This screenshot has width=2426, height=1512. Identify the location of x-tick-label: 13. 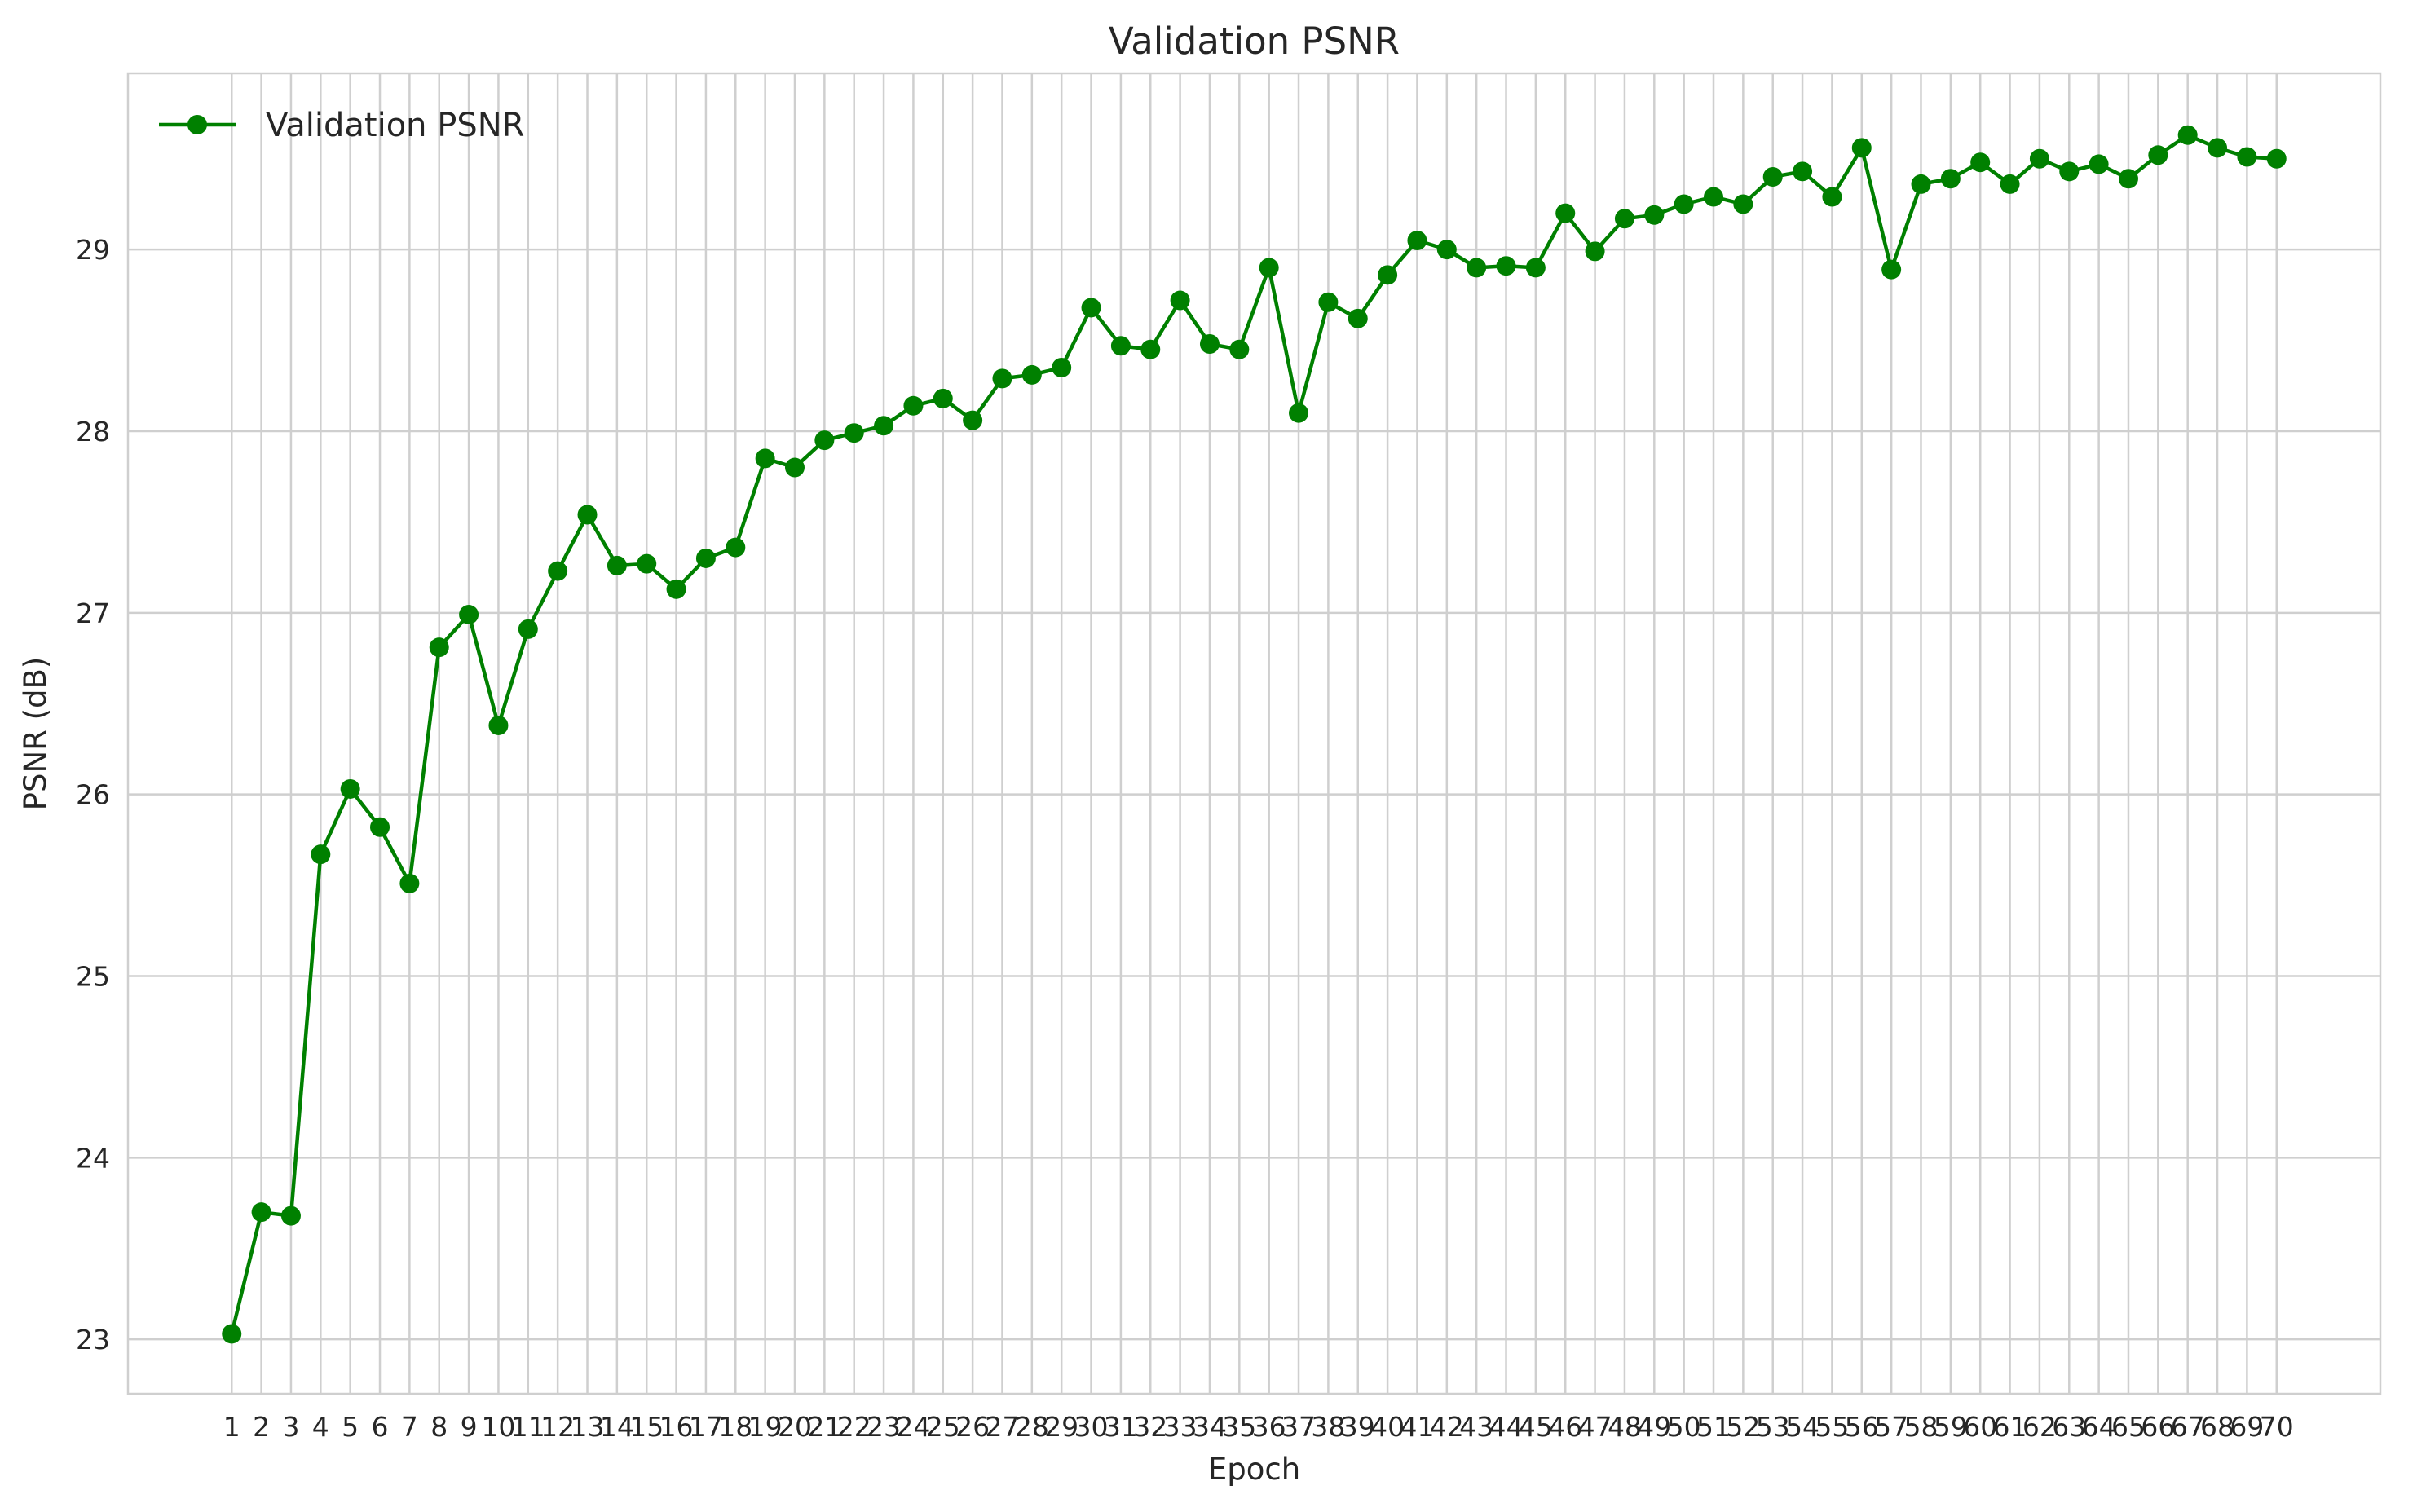
(588, 1427).